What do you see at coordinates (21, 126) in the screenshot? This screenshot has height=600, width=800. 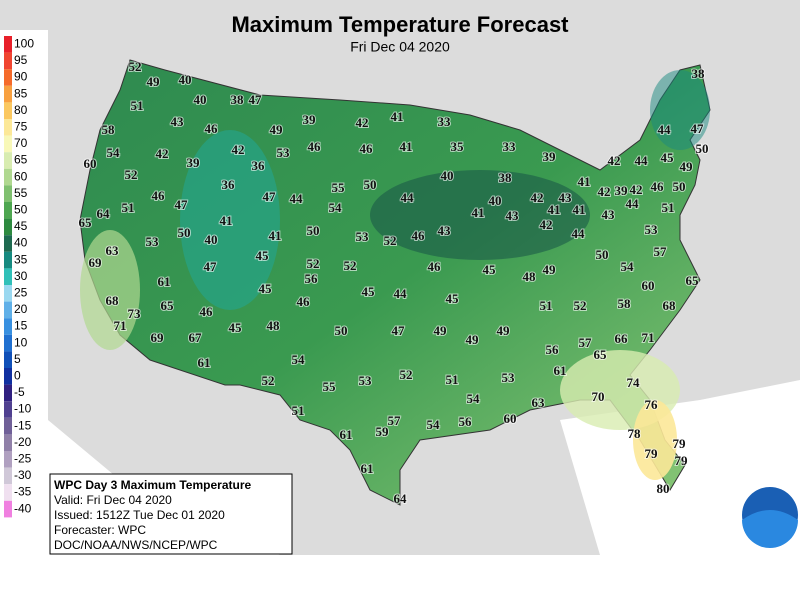 I see `legend-label: 75` at bounding box center [21, 126].